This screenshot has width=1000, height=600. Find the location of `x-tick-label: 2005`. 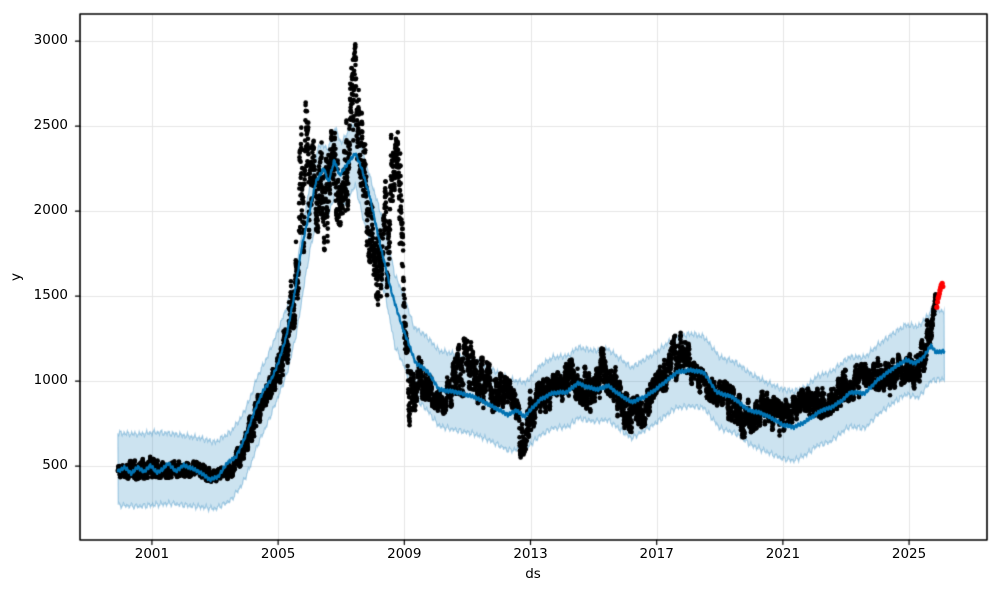

x-tick-label: 2005 is located at coordinates (278, 554).